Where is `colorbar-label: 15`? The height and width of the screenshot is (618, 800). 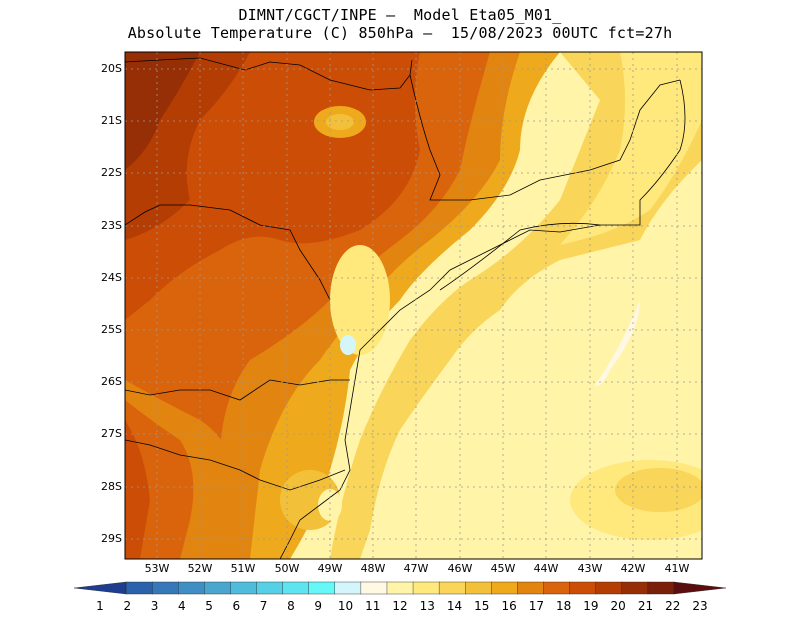
colorbar-label: 15 is located at coordinates (482, 606).